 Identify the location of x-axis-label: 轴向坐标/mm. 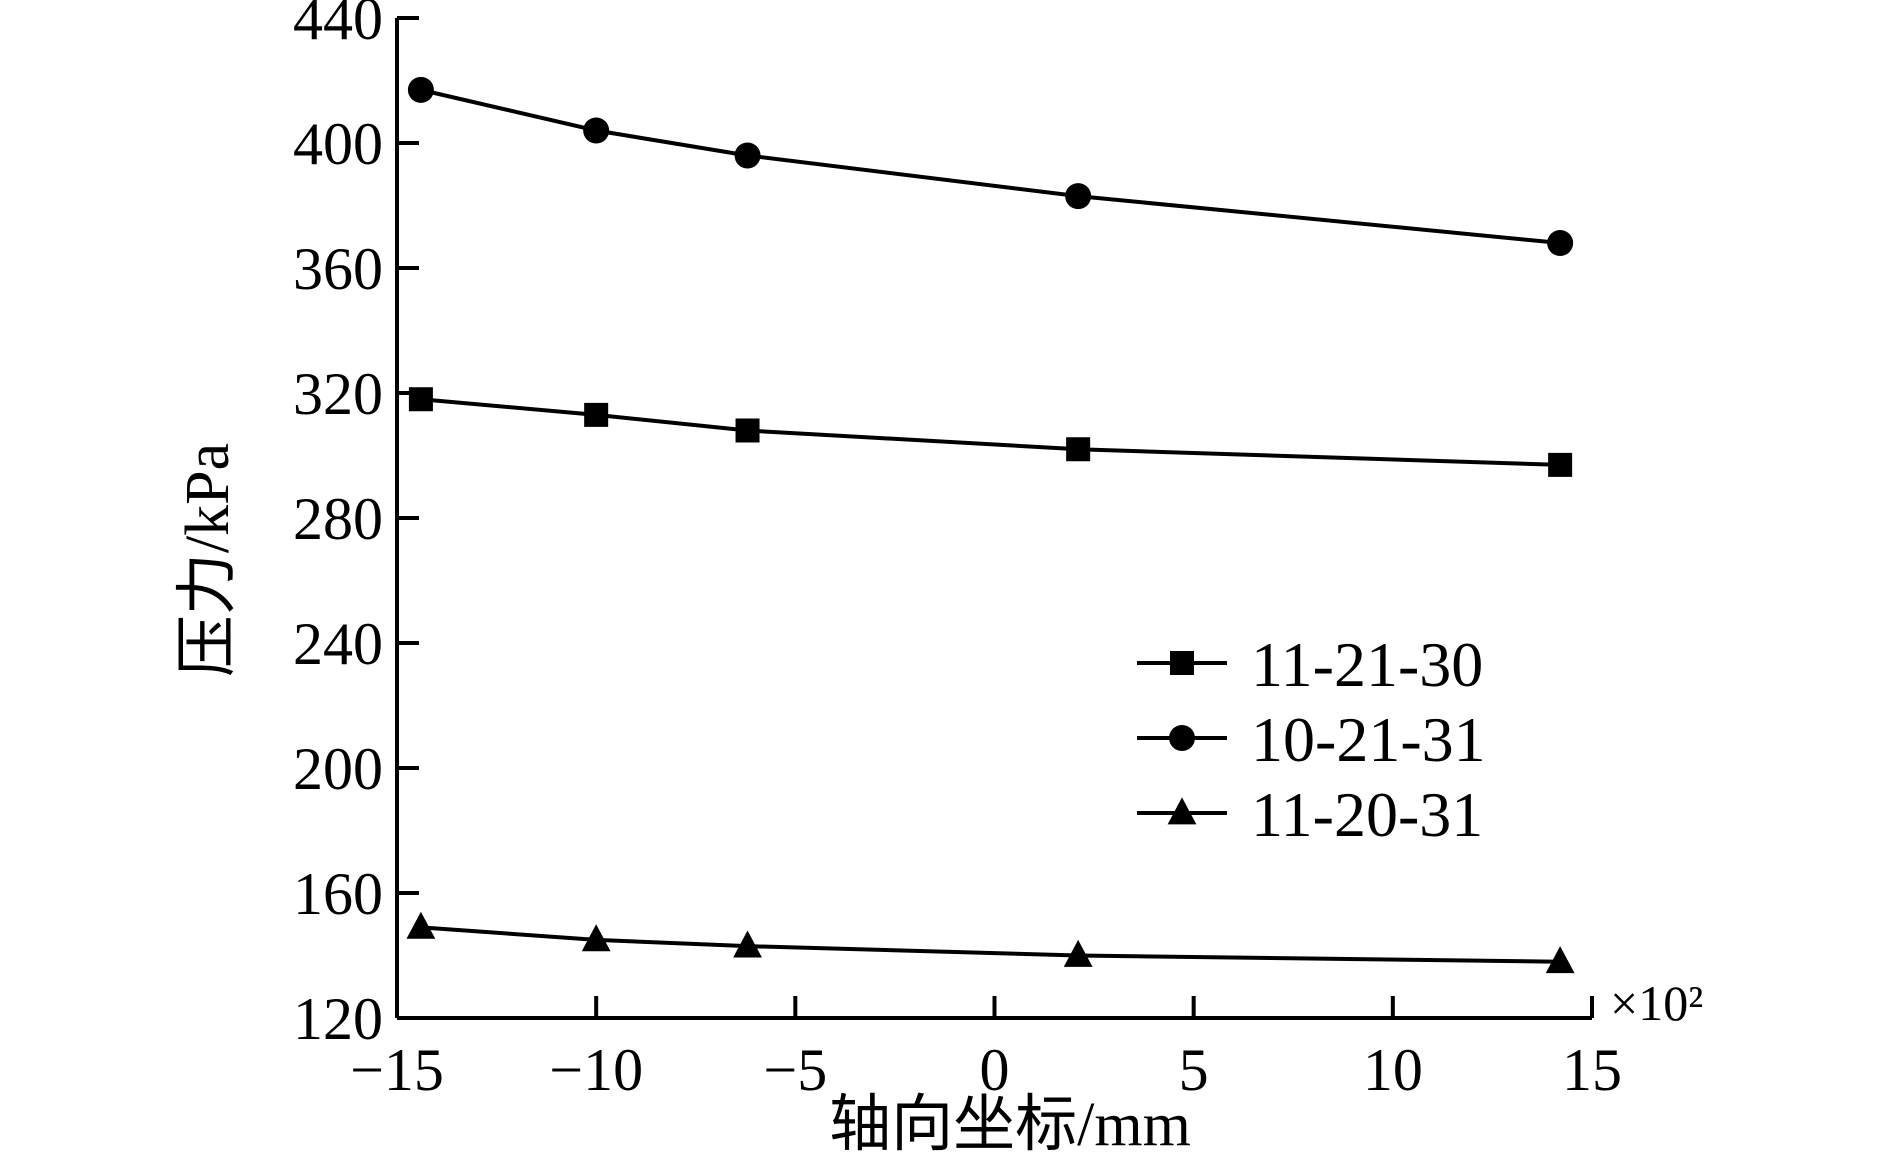
(1010, 1124).